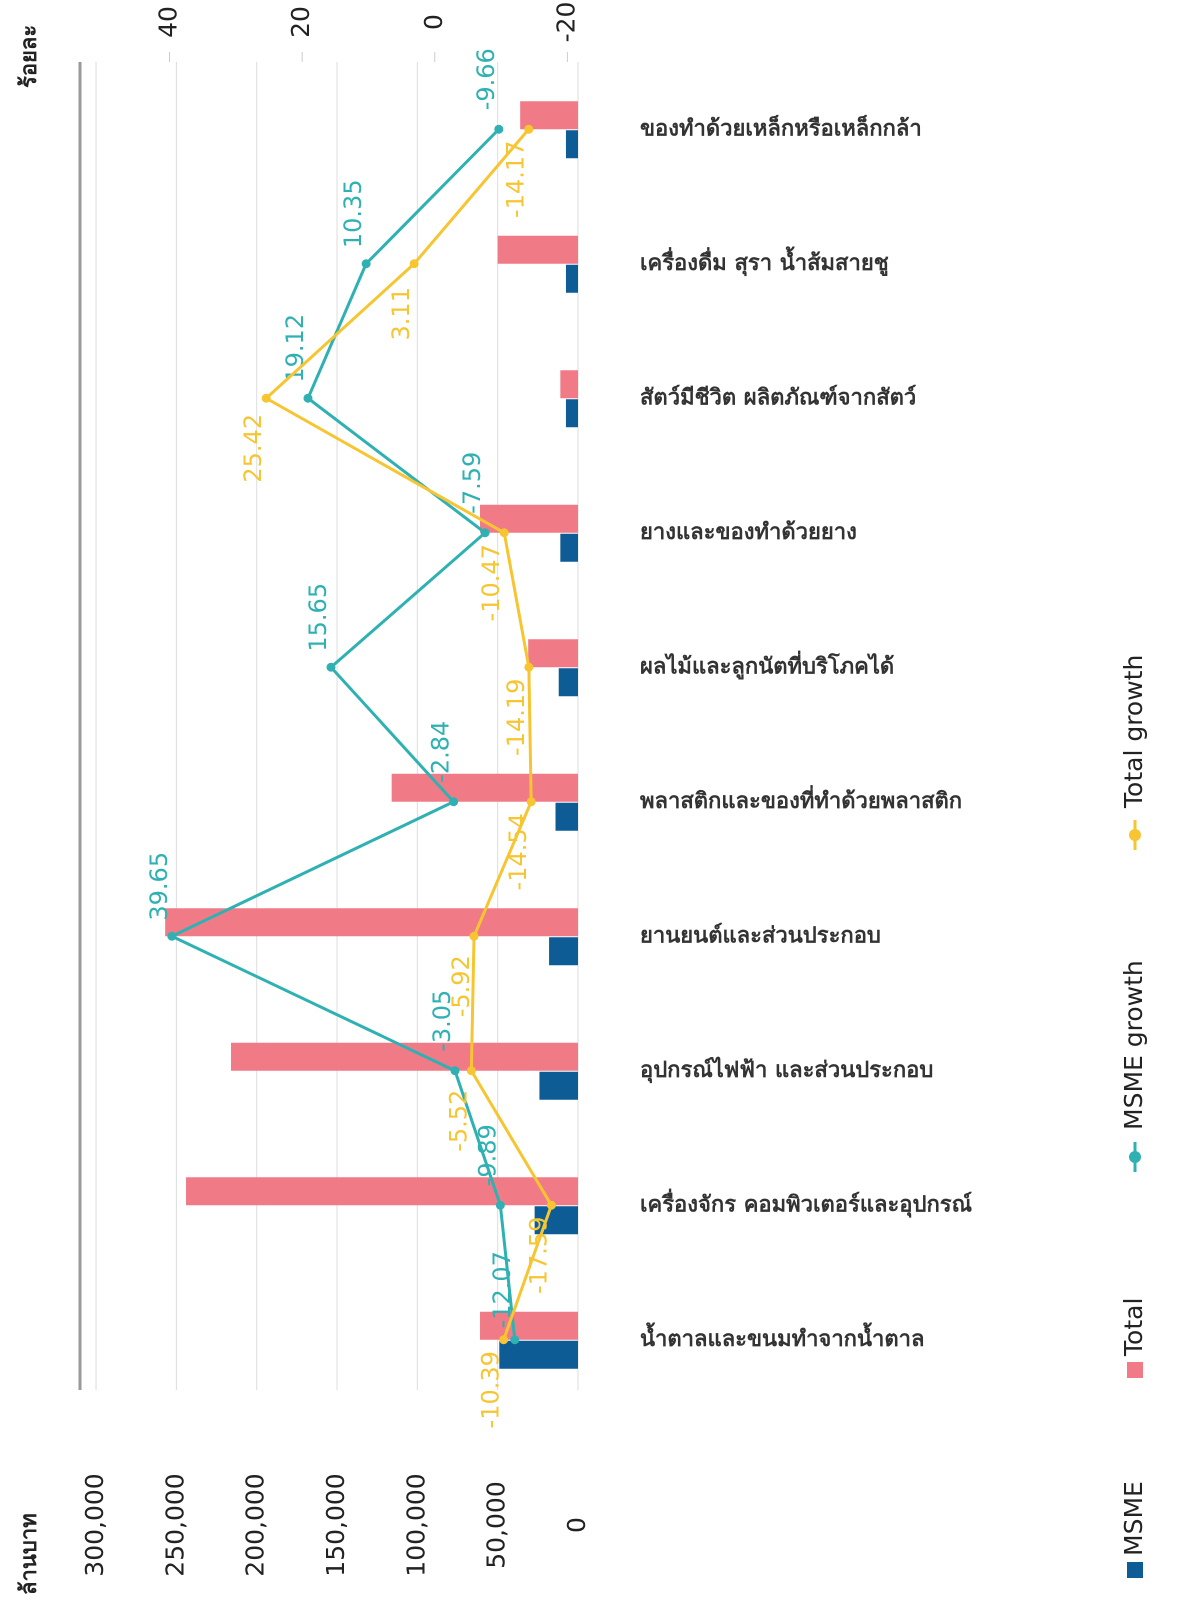 The width and height of the screenshot is (1185, 1607). Describe the element at coordinates (253, 448) in the screenshot. I see `data-label: 25.42` at that location.